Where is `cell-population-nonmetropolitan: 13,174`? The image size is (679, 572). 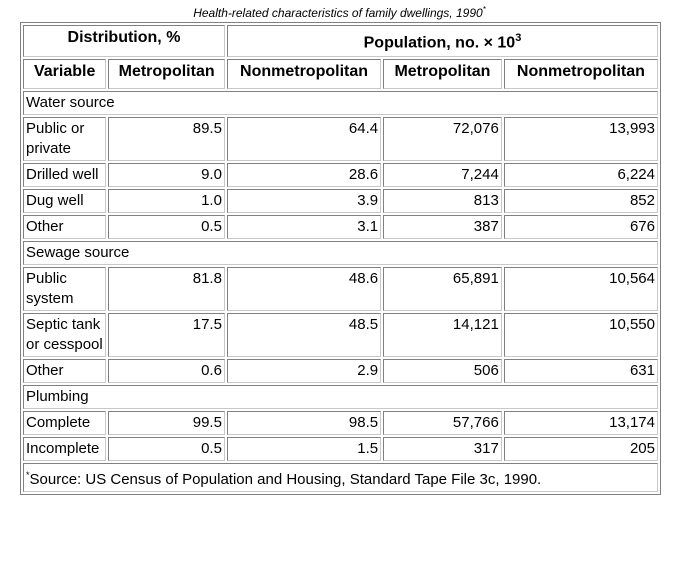 cell-population-nonmetropolitan: 13,174 is located at coordinates (580, 423).